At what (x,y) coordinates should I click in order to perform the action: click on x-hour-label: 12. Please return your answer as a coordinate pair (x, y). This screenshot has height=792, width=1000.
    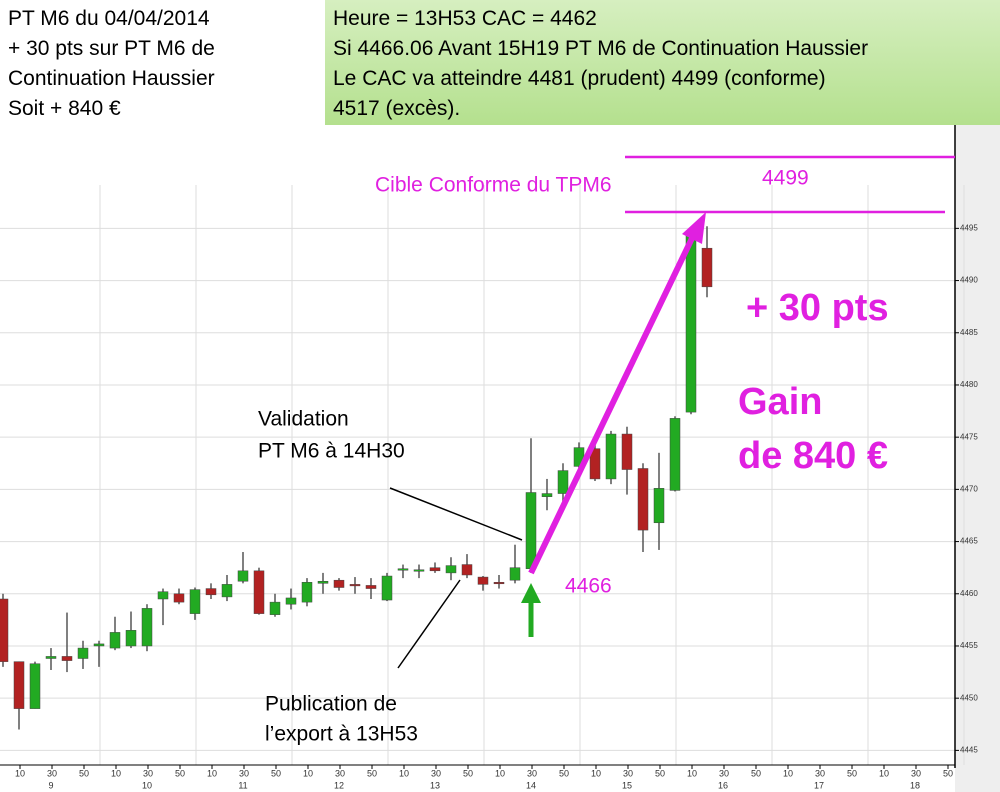
    Looking at the image, I should click on (339, 785).